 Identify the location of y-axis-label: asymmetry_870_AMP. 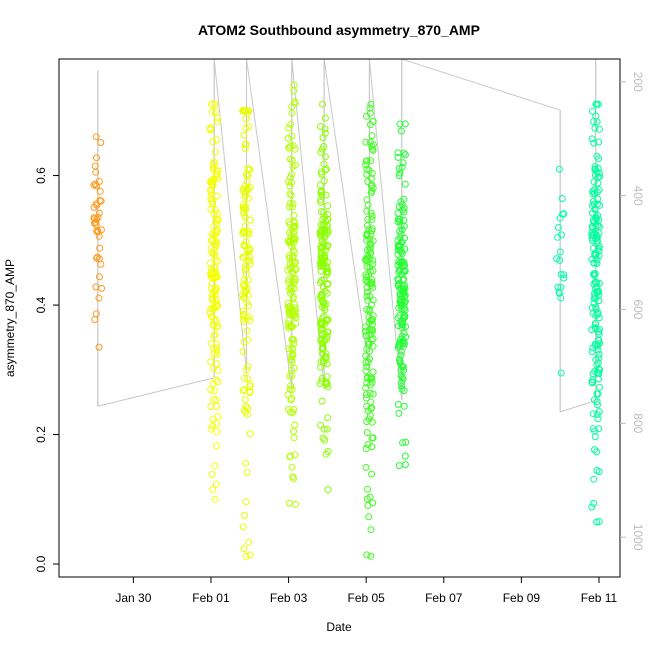
(10, 318).